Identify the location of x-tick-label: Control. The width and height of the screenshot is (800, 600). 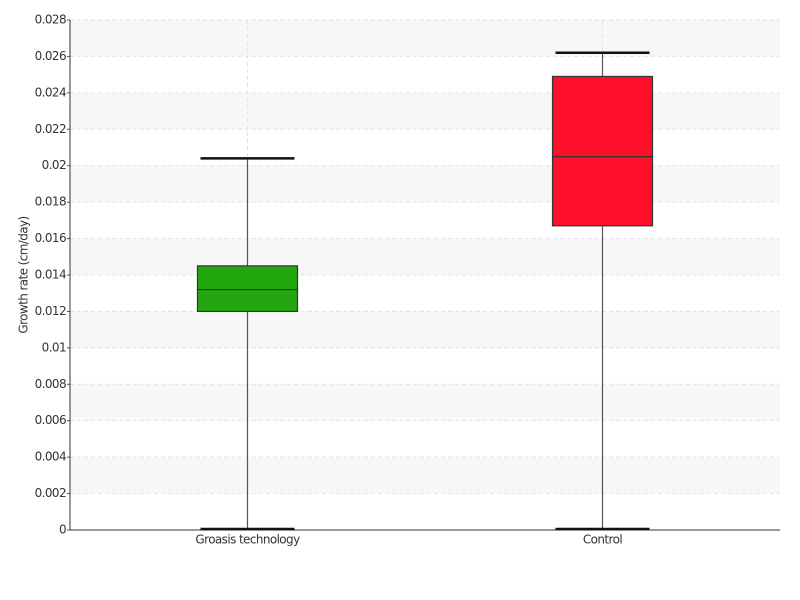
(602, 540).